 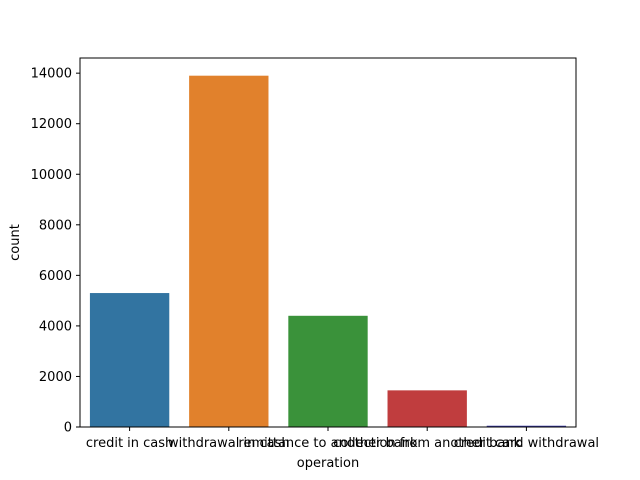 What do you see at coordinates (51, 175) in the screenshot?
I see `y-tick-label-5: 10000` at bounding box center [51, 175].